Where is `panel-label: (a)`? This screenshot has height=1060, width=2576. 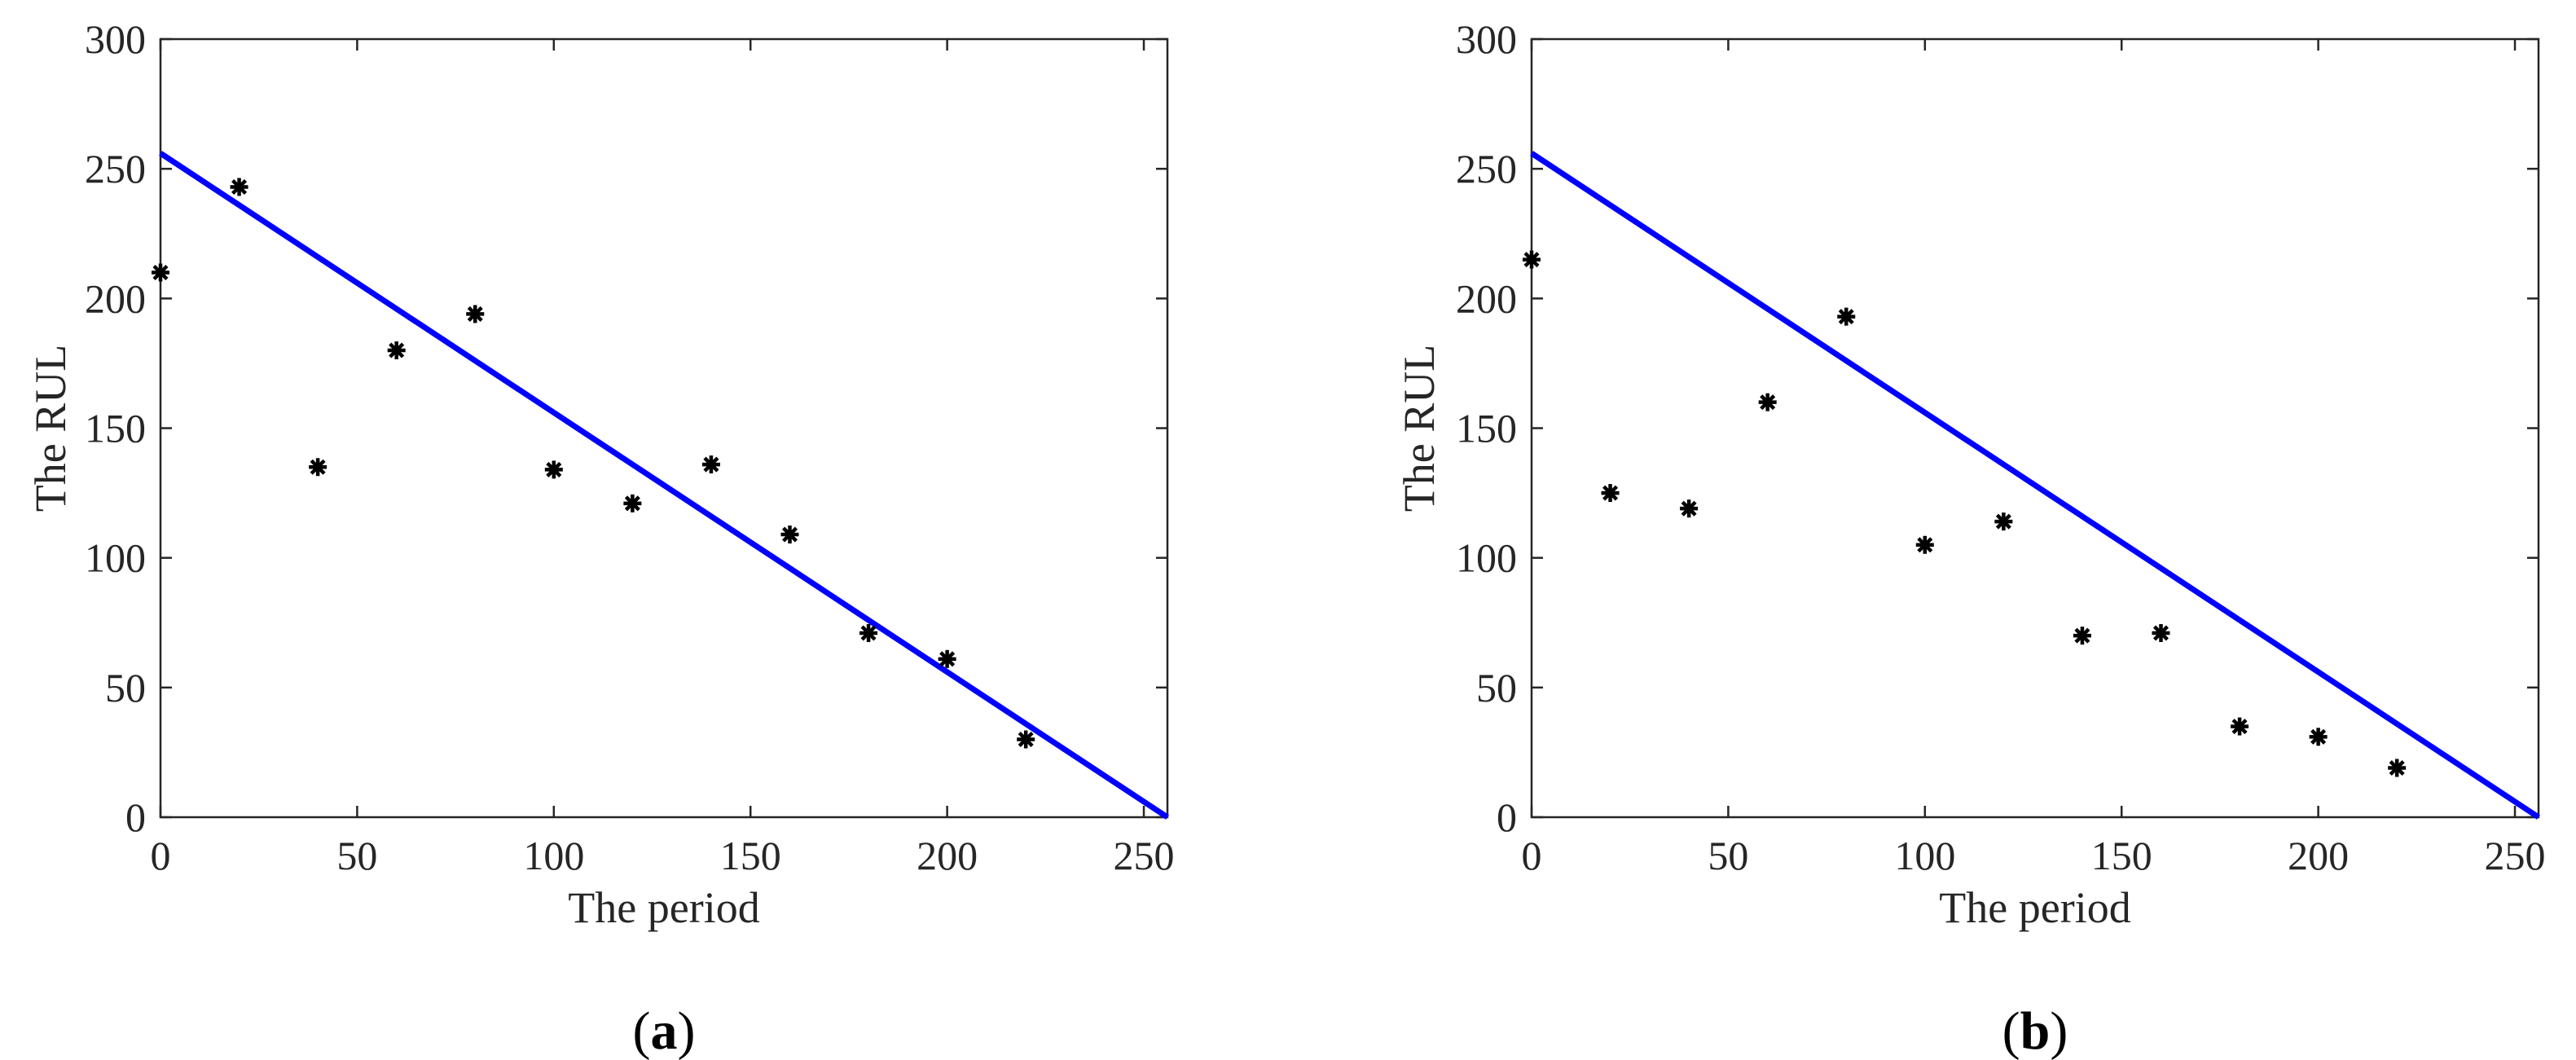 panel-label: (a) is located at coordinates (664, 1030).